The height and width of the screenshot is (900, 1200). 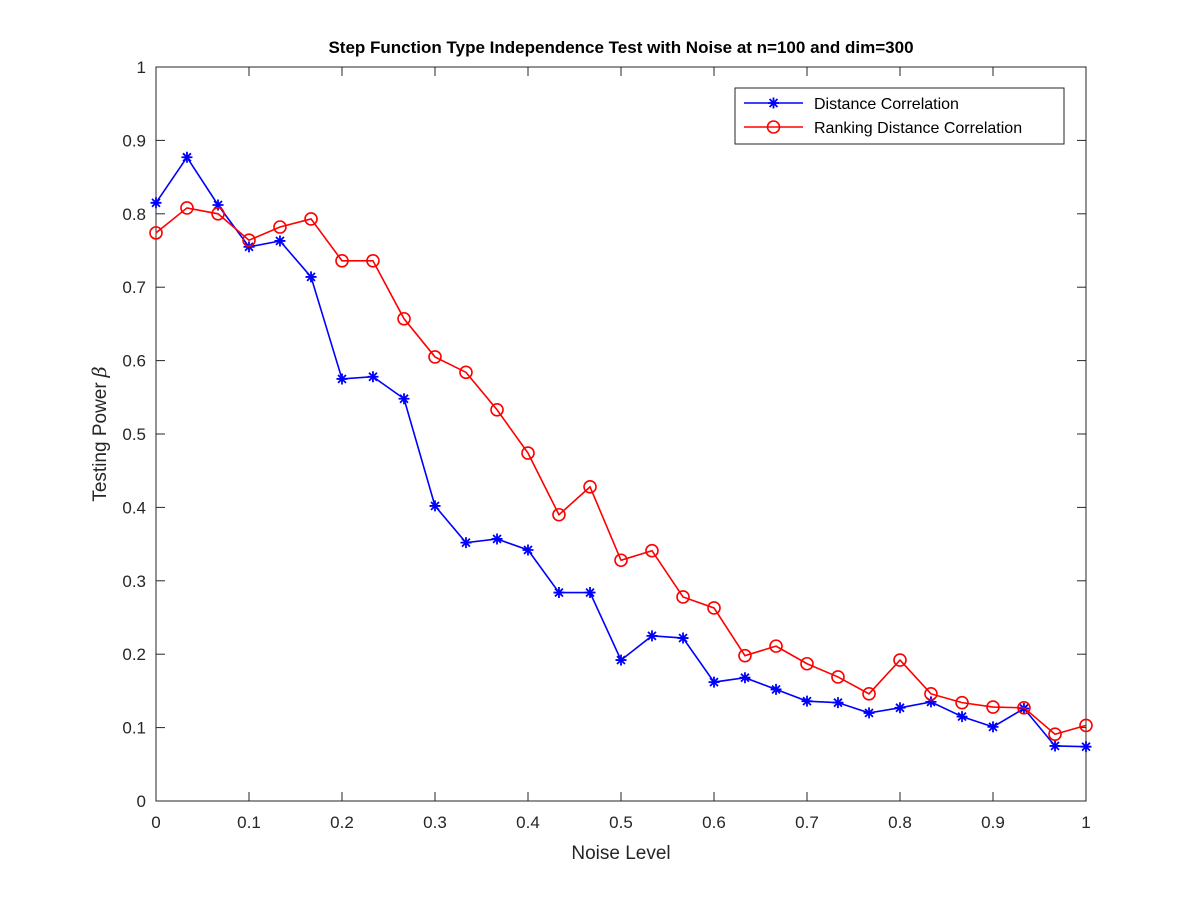 I want to click on x-tick-label: 0.1, so click(x=249, y=822).